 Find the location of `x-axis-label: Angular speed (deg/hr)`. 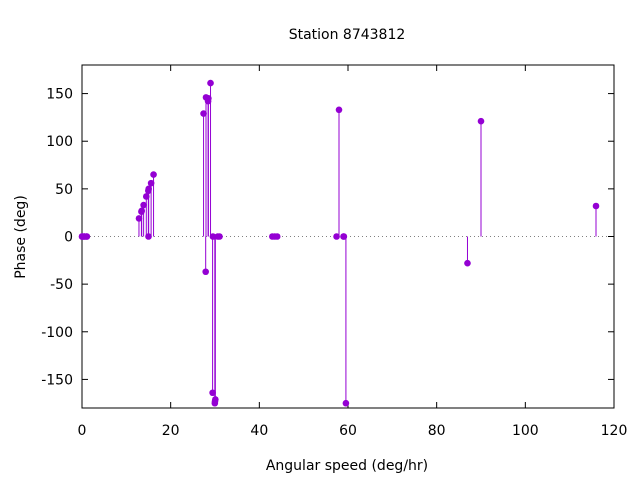

x-axis-label: Angular speed (deg/hr) is located at coordinates (347, 466).